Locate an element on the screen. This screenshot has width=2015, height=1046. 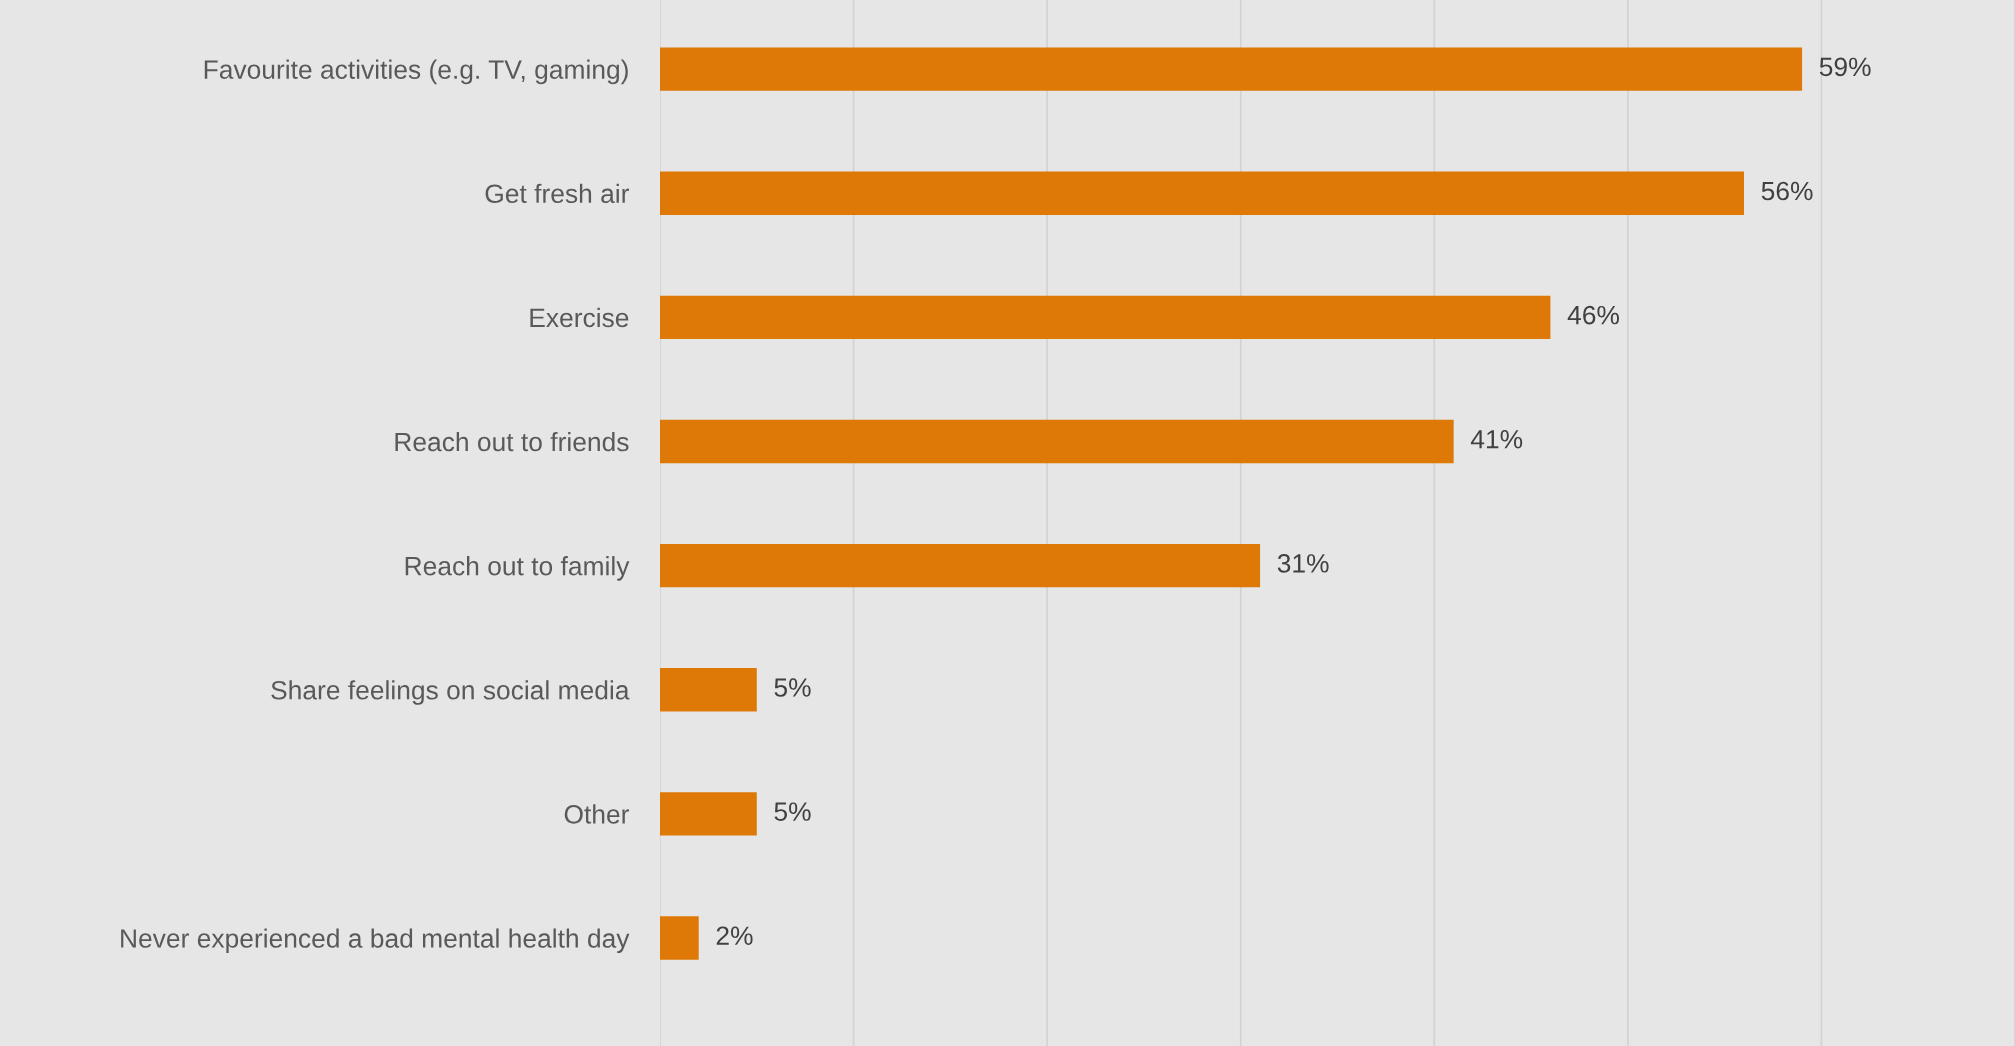
y-tick-label: Reach out to friends is located at coordinates (512, 441).